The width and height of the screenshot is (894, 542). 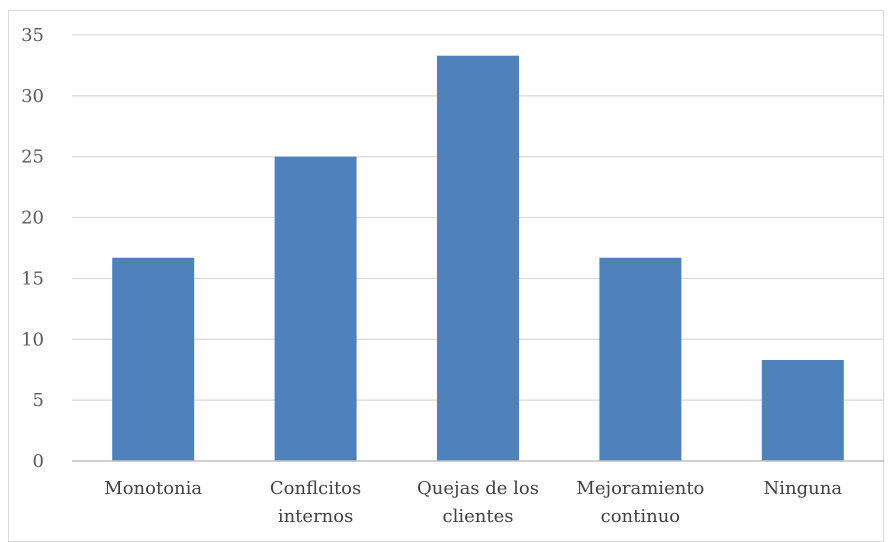 I want to click on y-tick-label: 10, so click(x=32, y=339).